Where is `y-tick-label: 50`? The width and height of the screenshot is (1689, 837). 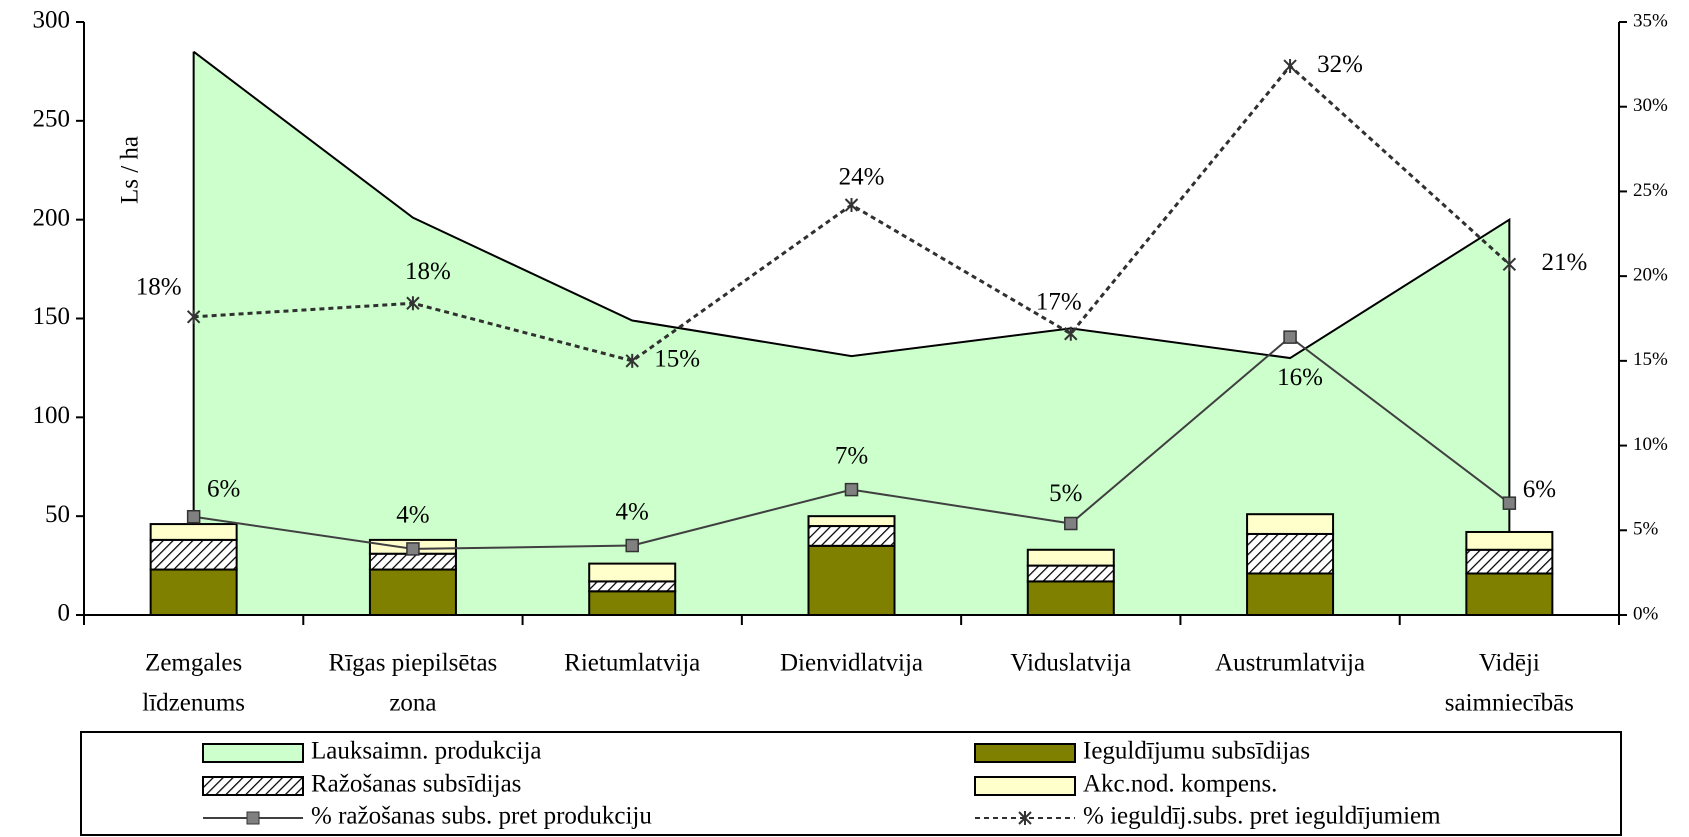 y-tick-label: 50 is located at coordinates (57, 514).